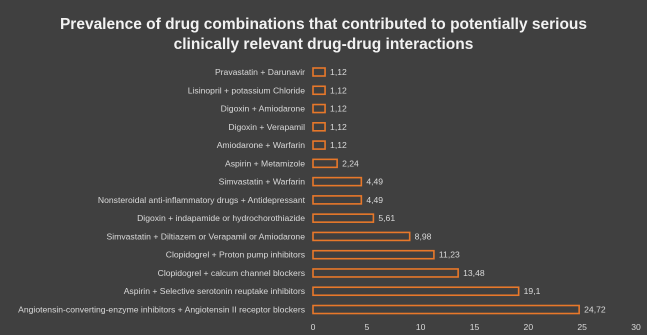 Image resolution: width=647 pixels, height=335 pixels. I want to click on category-label: Lisinopril + potassium Chloride, so click(246, 90).